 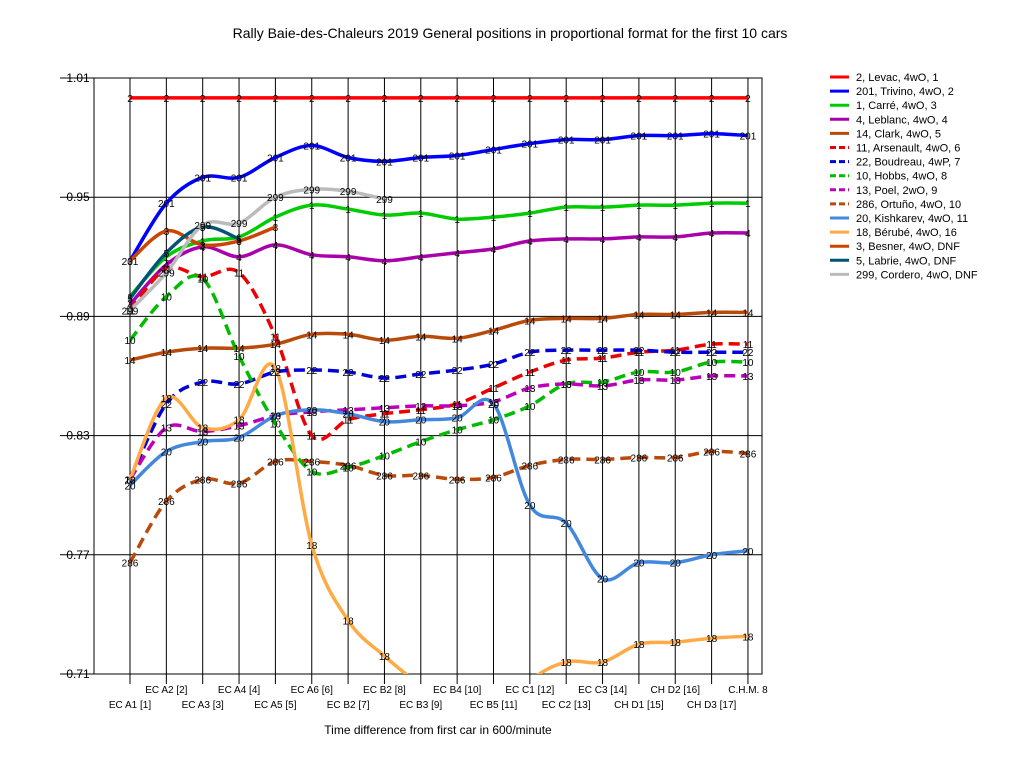 I want to click on y-tick-label: 0.83, so click(x=78, y=436).